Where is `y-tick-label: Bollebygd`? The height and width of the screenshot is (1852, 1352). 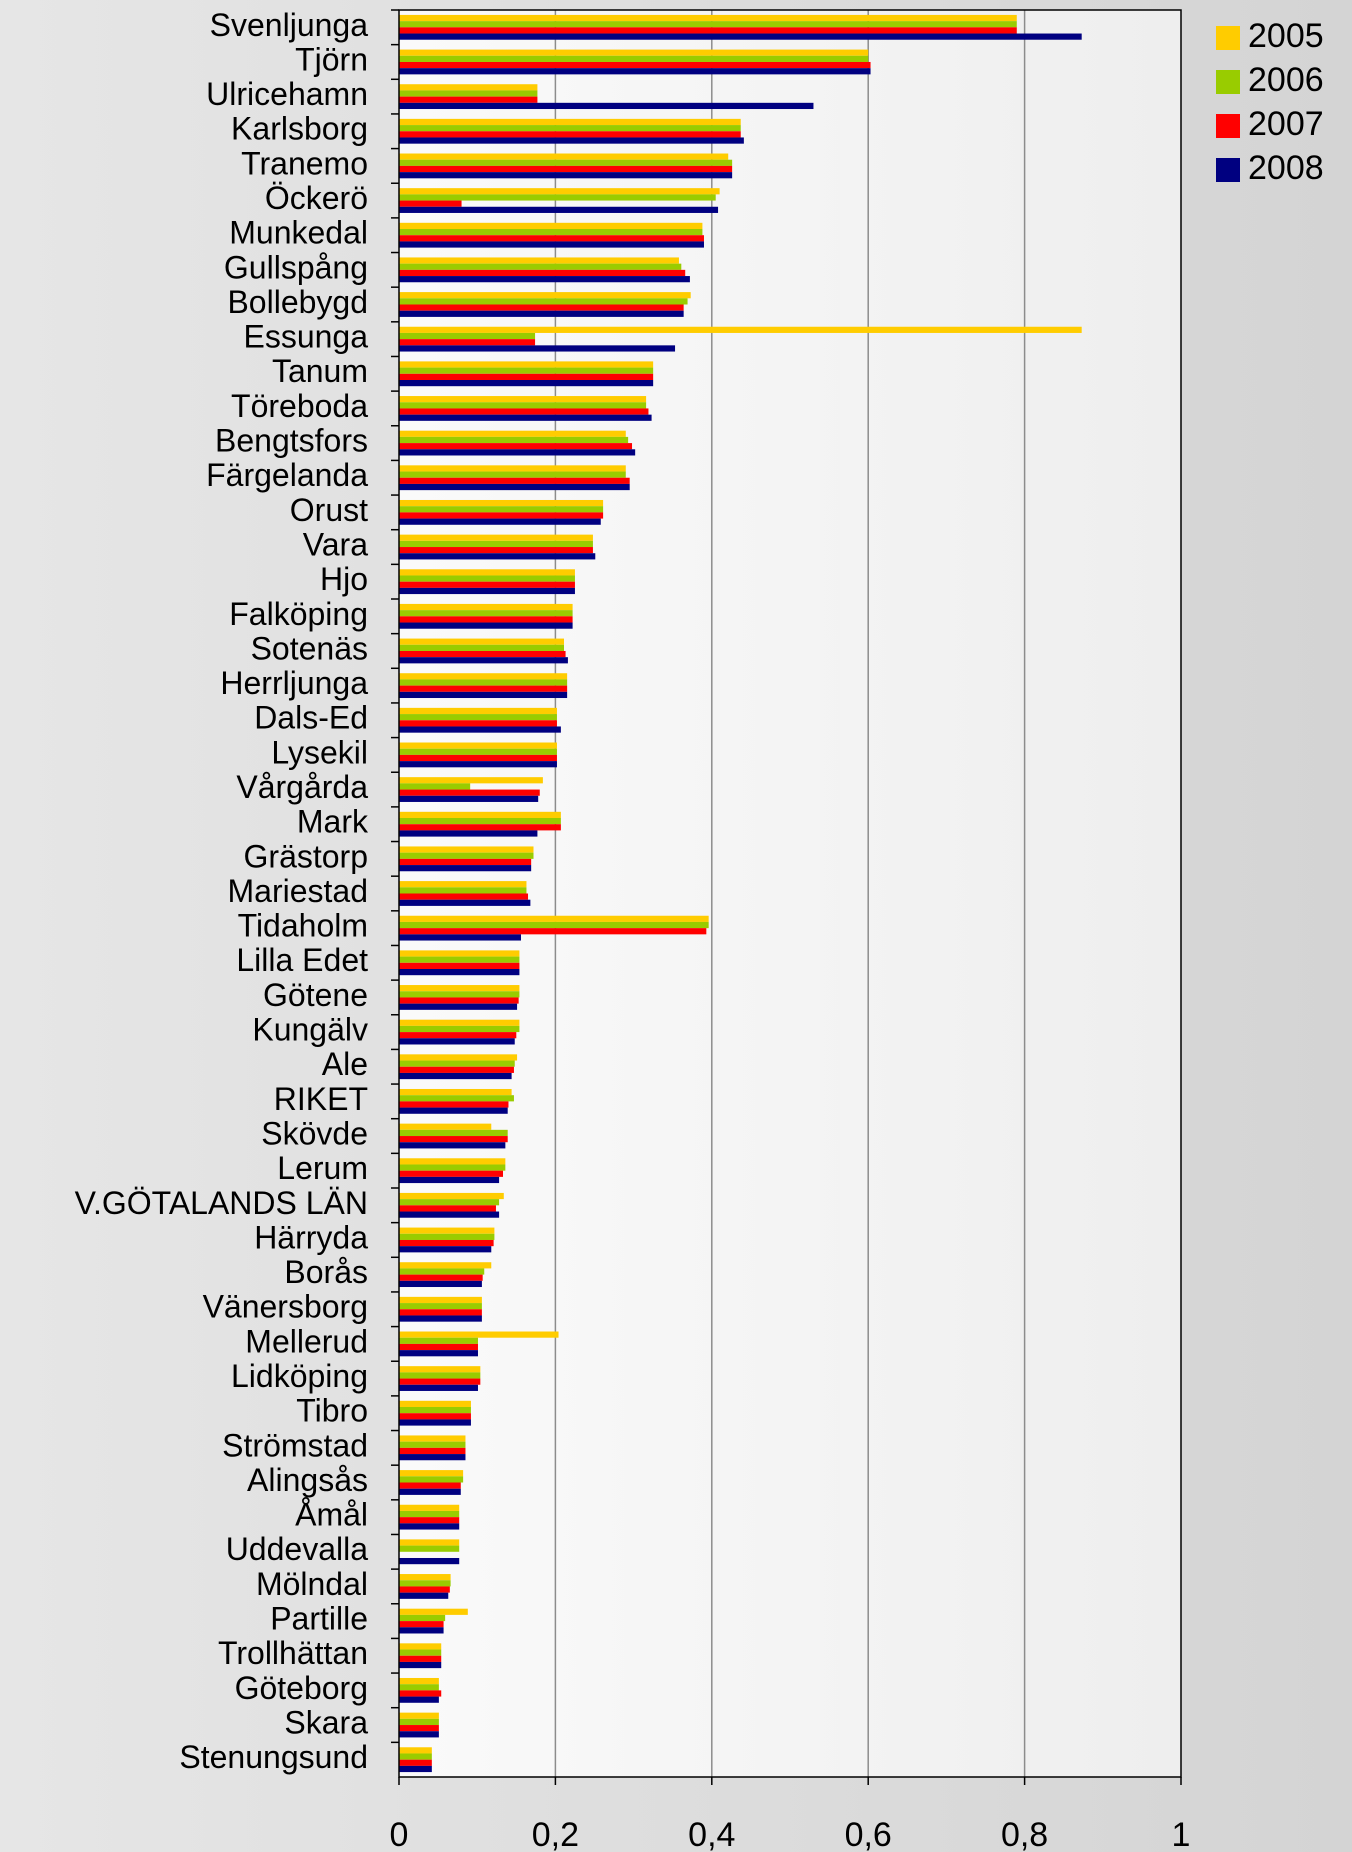
y-tick-label: Bollebygd is located at coordinates (297, 302).